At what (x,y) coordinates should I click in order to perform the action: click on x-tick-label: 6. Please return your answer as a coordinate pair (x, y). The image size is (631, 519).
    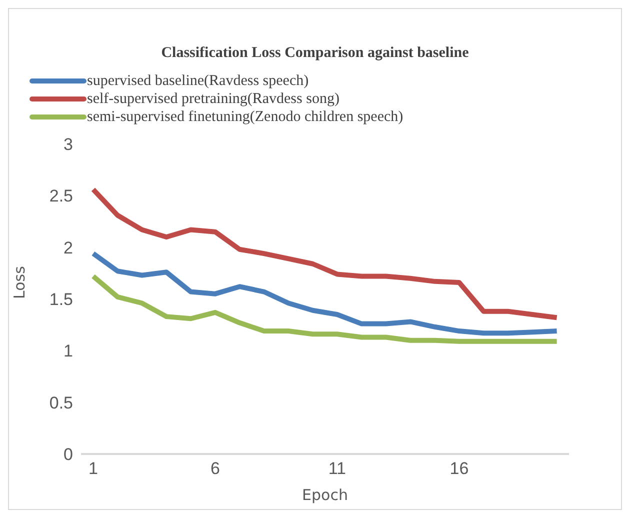
    Looking at the image, I should click on (215, 468).